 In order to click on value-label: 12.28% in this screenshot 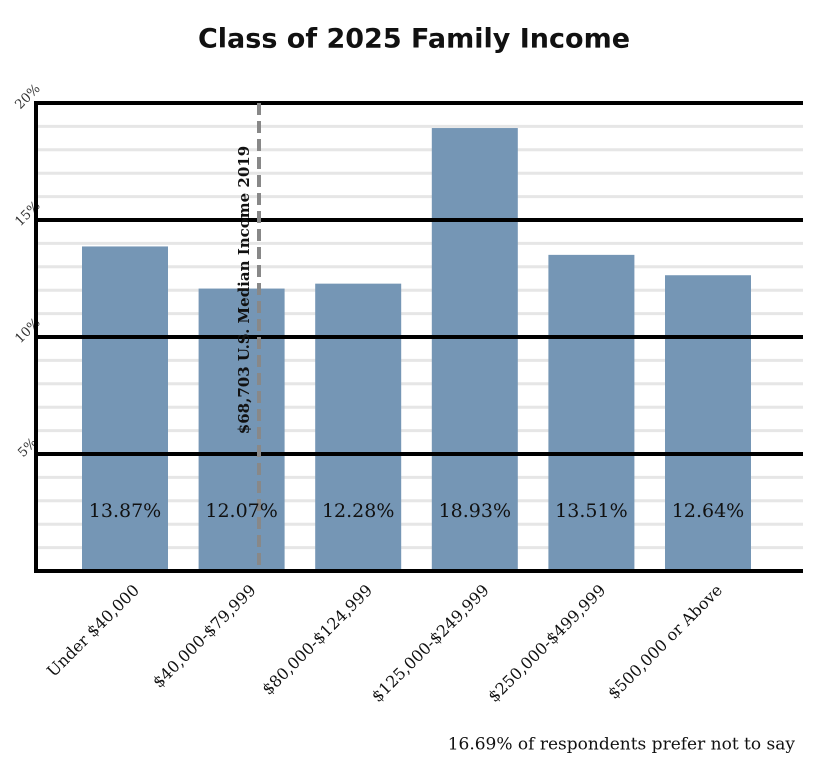, I will do `click(358, 511)`.